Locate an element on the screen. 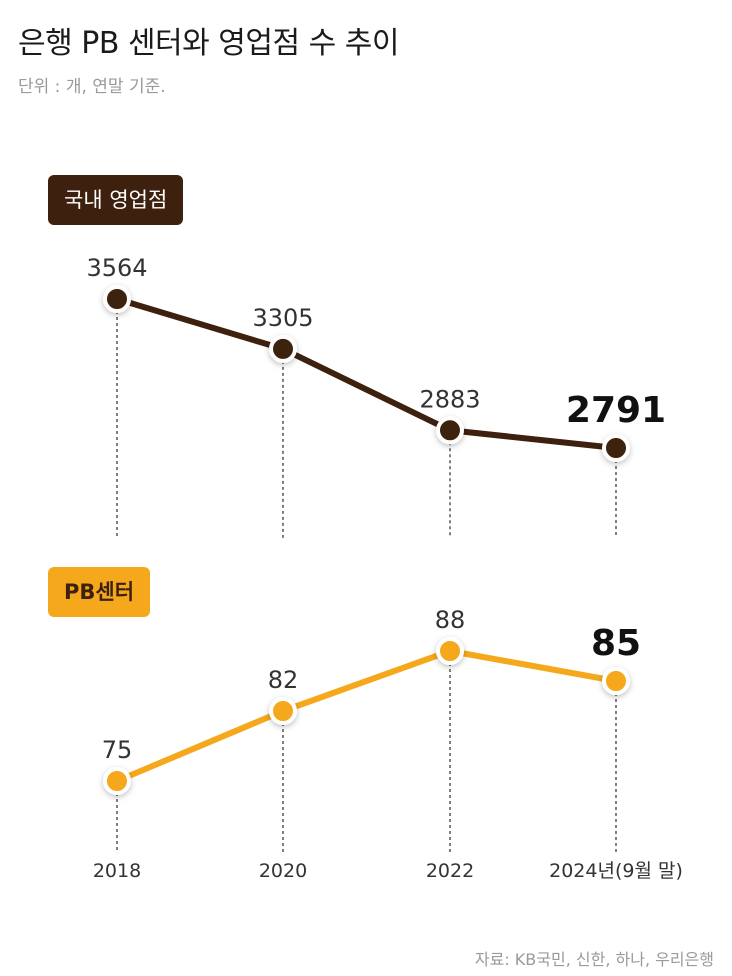 Image resolution: width=732 pixels, height=976 pixels. data-label-pb: 88 is located at coordinates (450, 620).